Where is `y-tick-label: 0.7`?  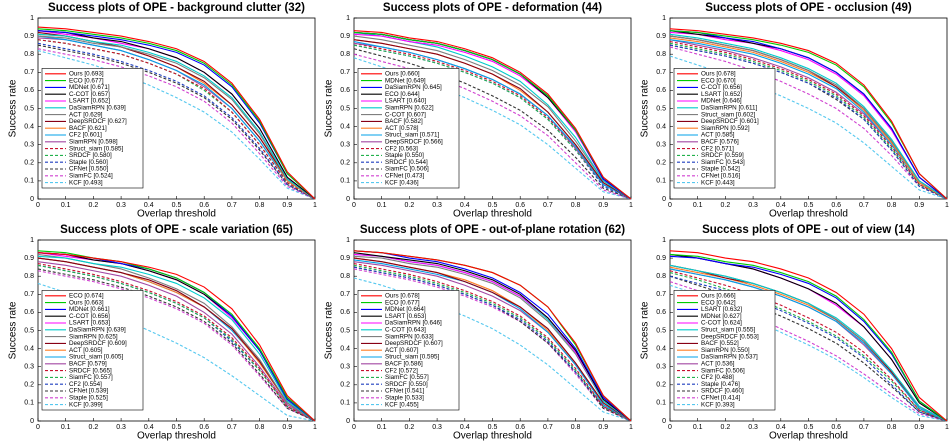 y-tick-label: 0.7 is located at coordinates (661, 294).